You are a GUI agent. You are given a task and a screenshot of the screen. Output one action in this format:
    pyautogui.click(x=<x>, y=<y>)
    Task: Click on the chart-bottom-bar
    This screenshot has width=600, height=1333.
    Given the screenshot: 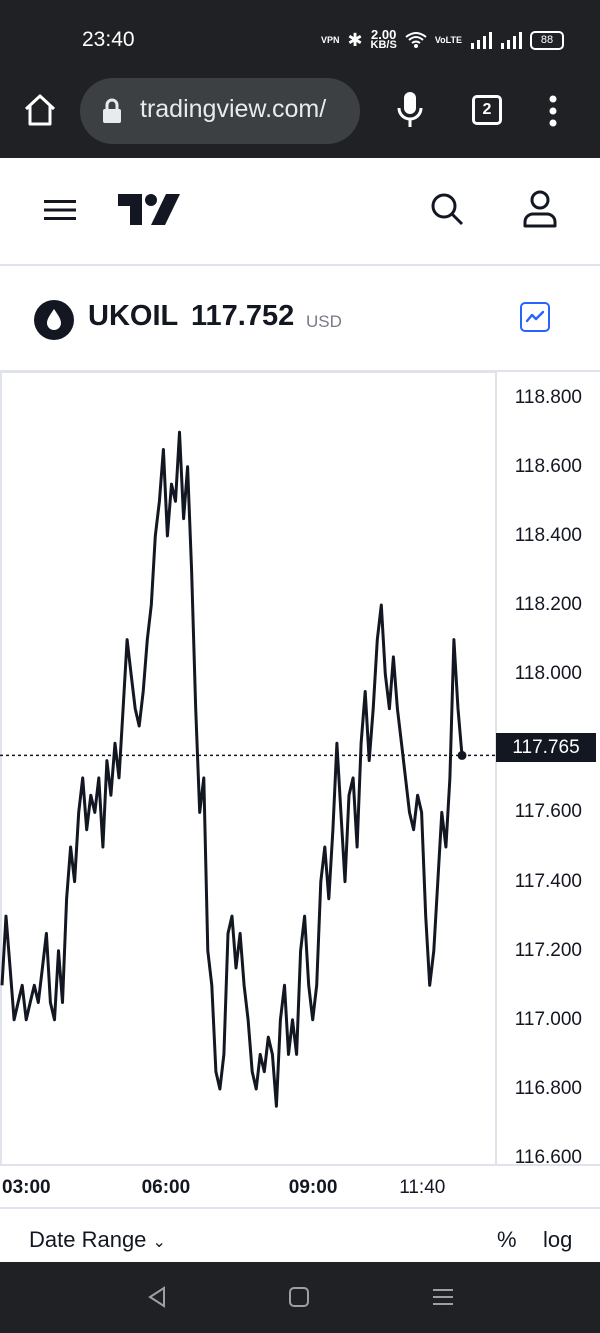 What is the action you would take?
    pyautogui.click(x=300, y=1234)
    